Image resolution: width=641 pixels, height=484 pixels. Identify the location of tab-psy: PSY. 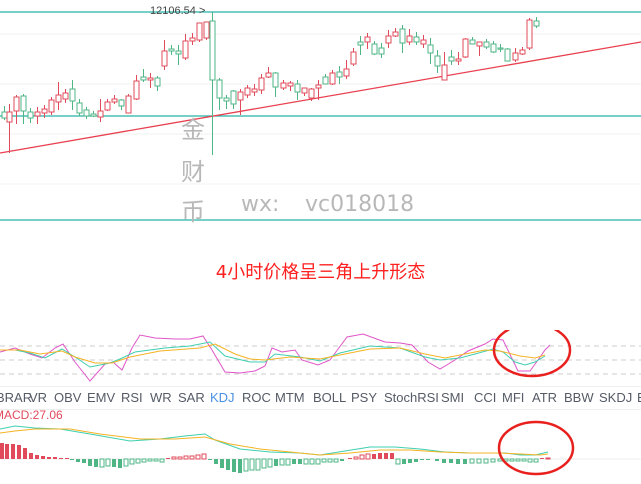
(364, 397).